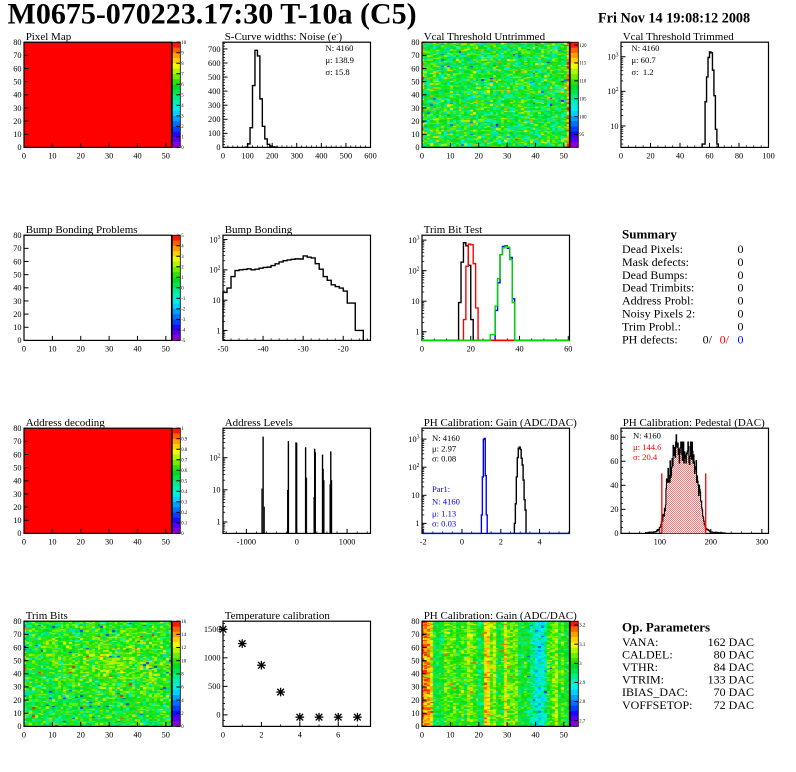 Image resolution: width=796 pixels, height=772 pixels. Describe the element at coordinates (212, 658) in the screenshot. I see `svg-text: 1000` at that location.